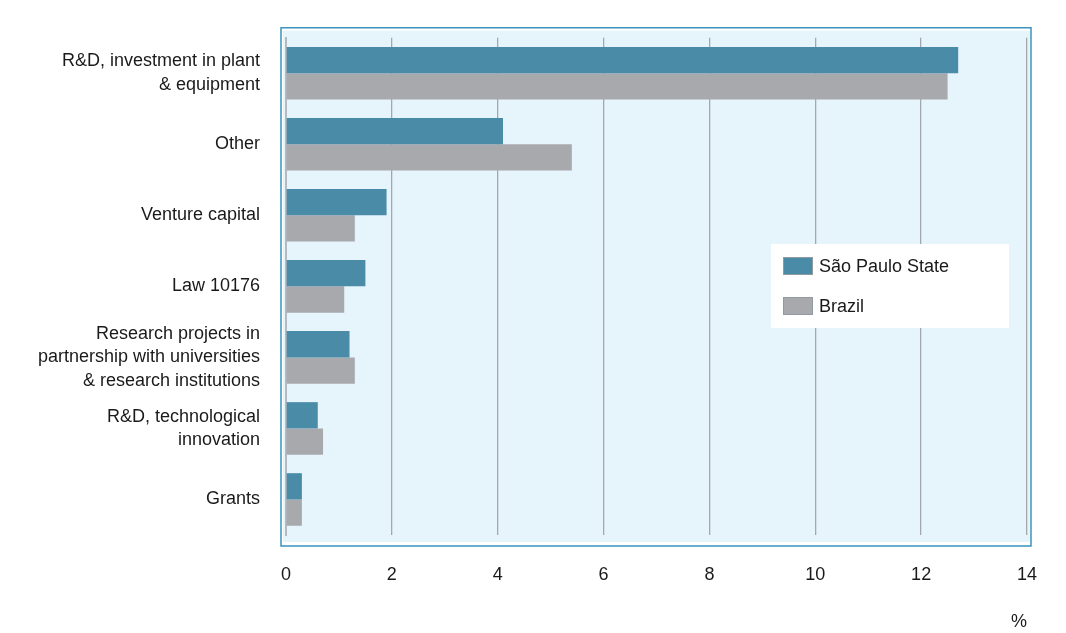 Image resolution: width=1066 pixels, height=633 pixels. I want to click on y-tick-label: Other, so click(237, 143).